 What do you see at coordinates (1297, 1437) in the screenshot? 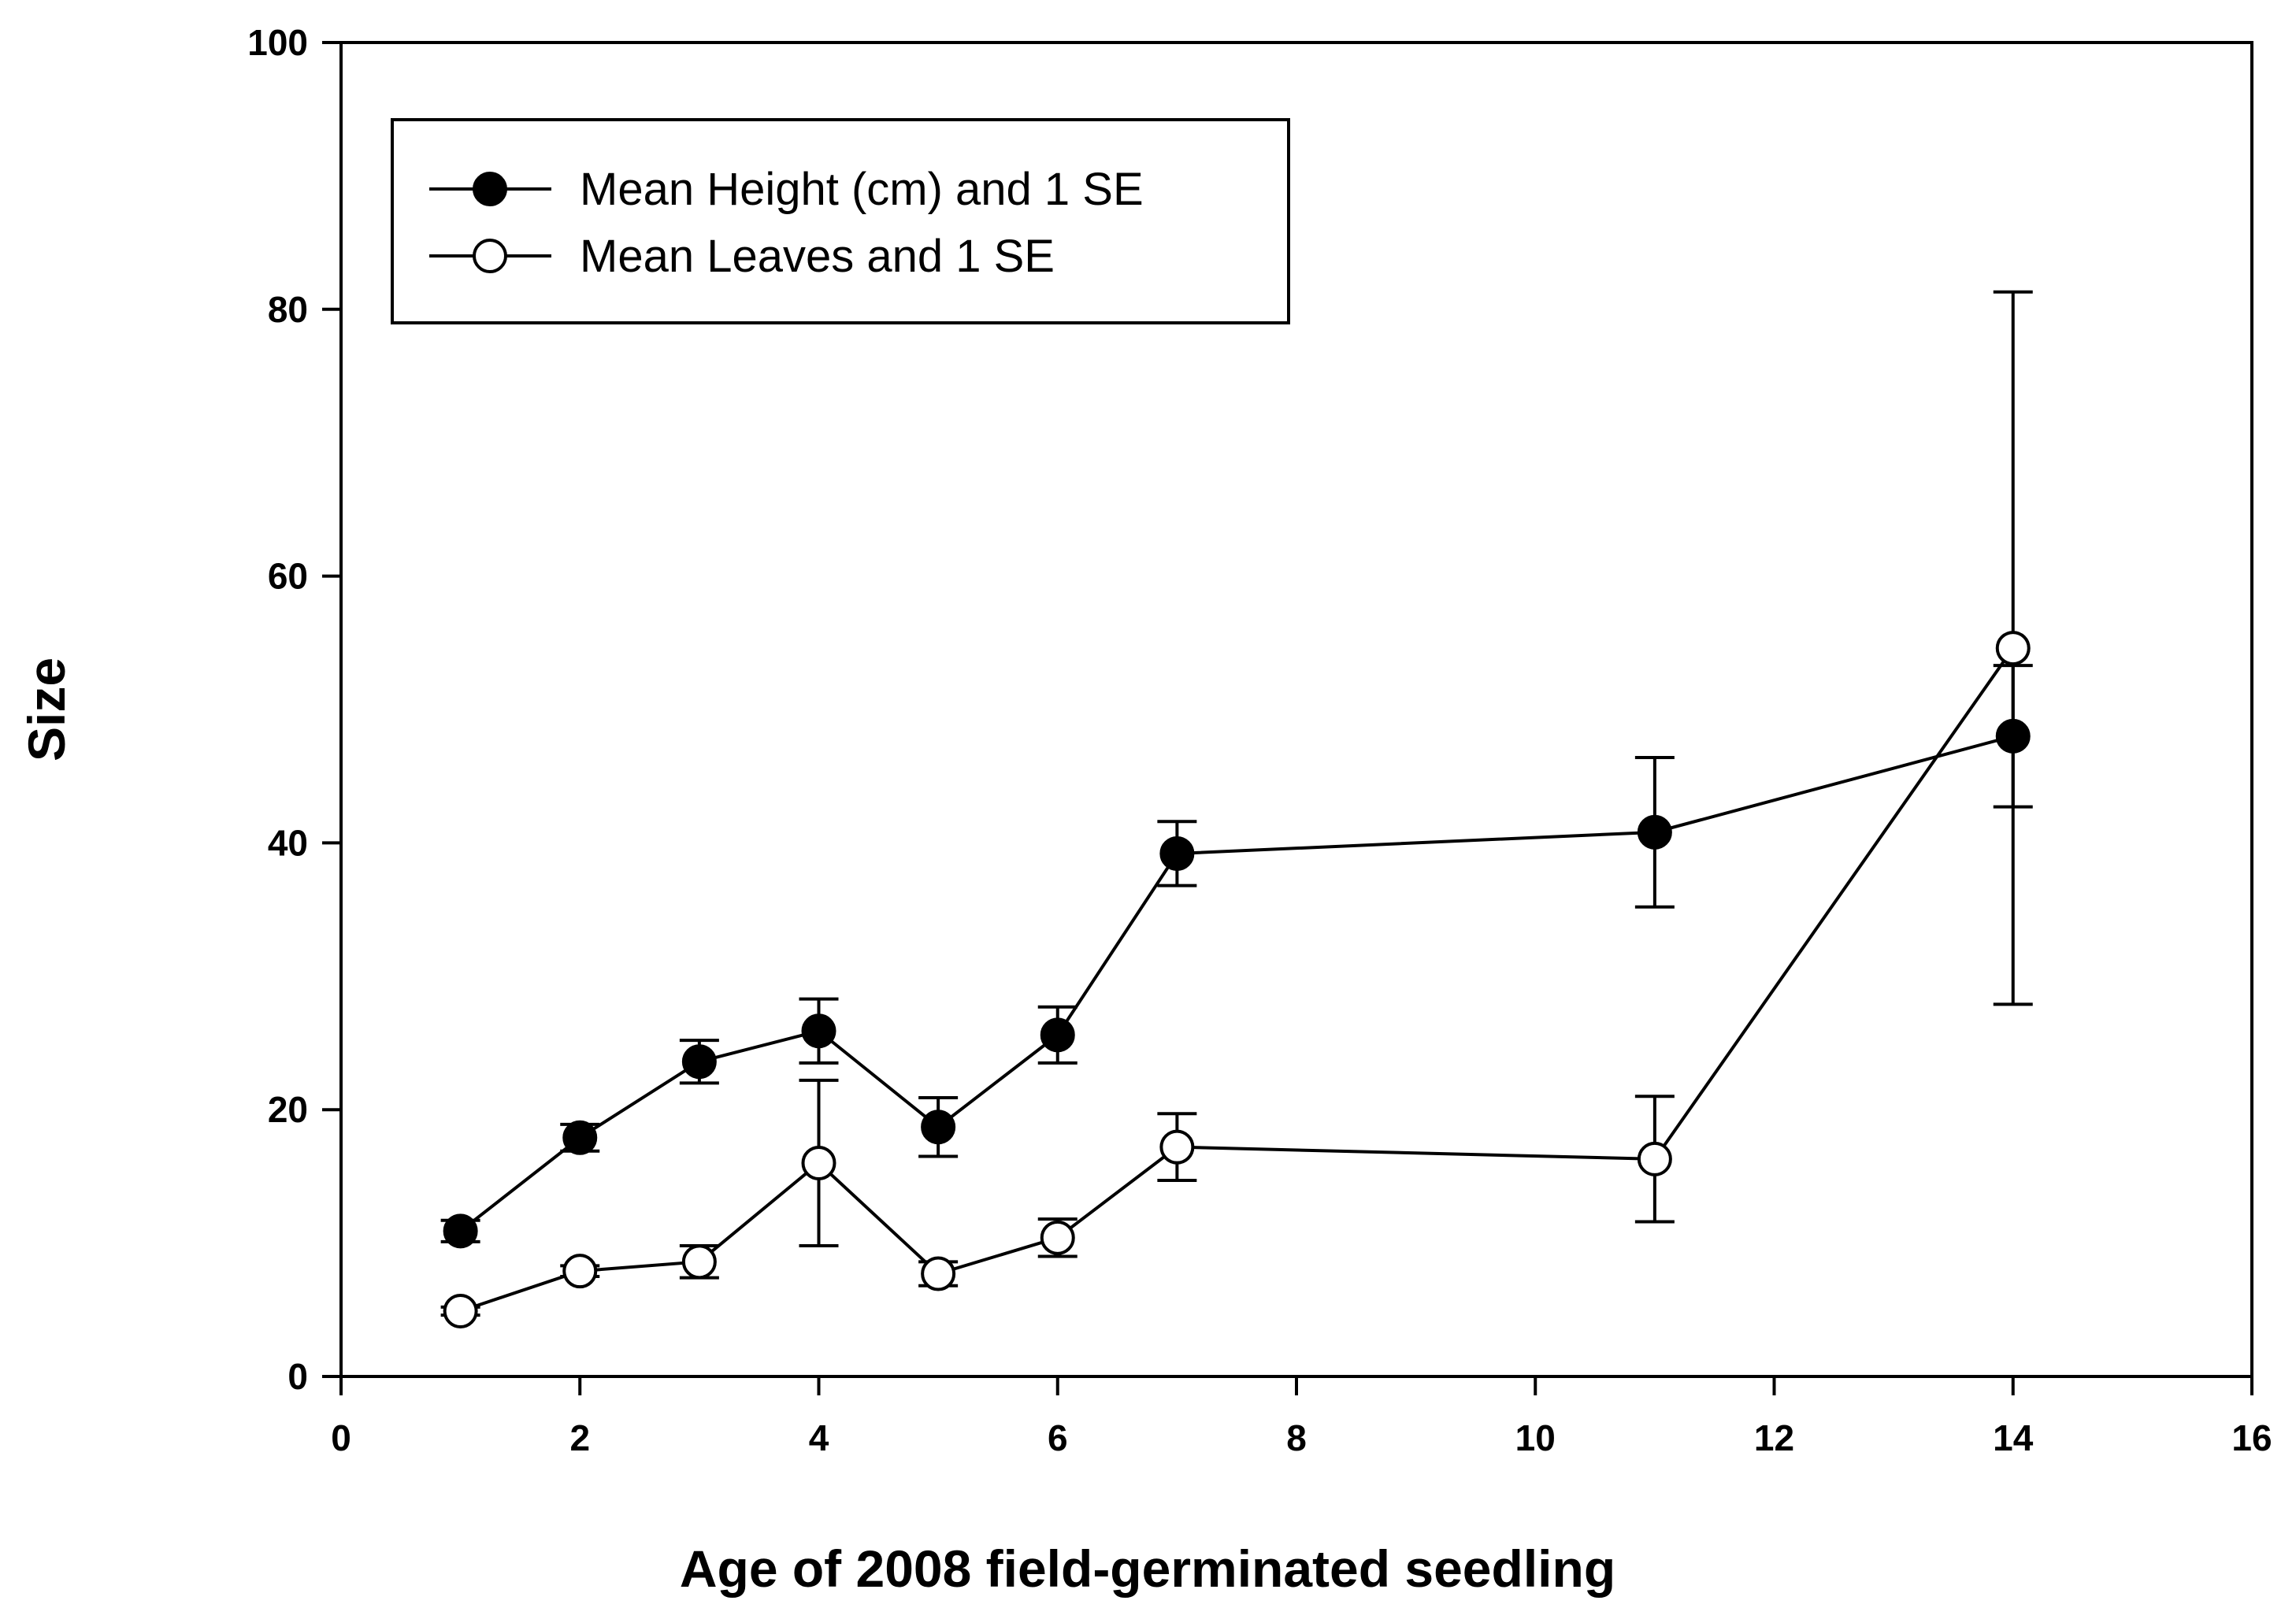
I see `x-tick-label: 8` at bounding box center [1297, 1437].